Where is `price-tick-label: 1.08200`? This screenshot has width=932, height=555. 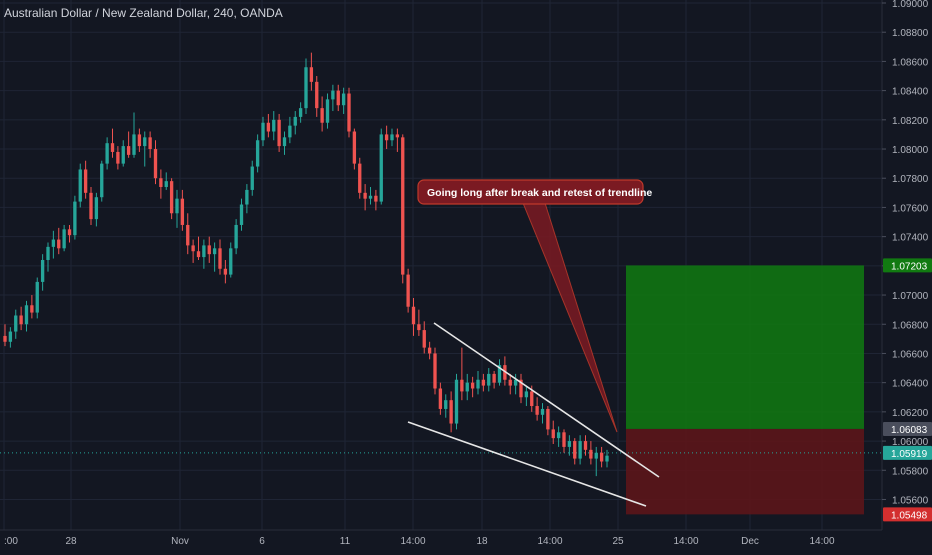
price-tick-label: 1.08200 is located at coordinates (910, 121).